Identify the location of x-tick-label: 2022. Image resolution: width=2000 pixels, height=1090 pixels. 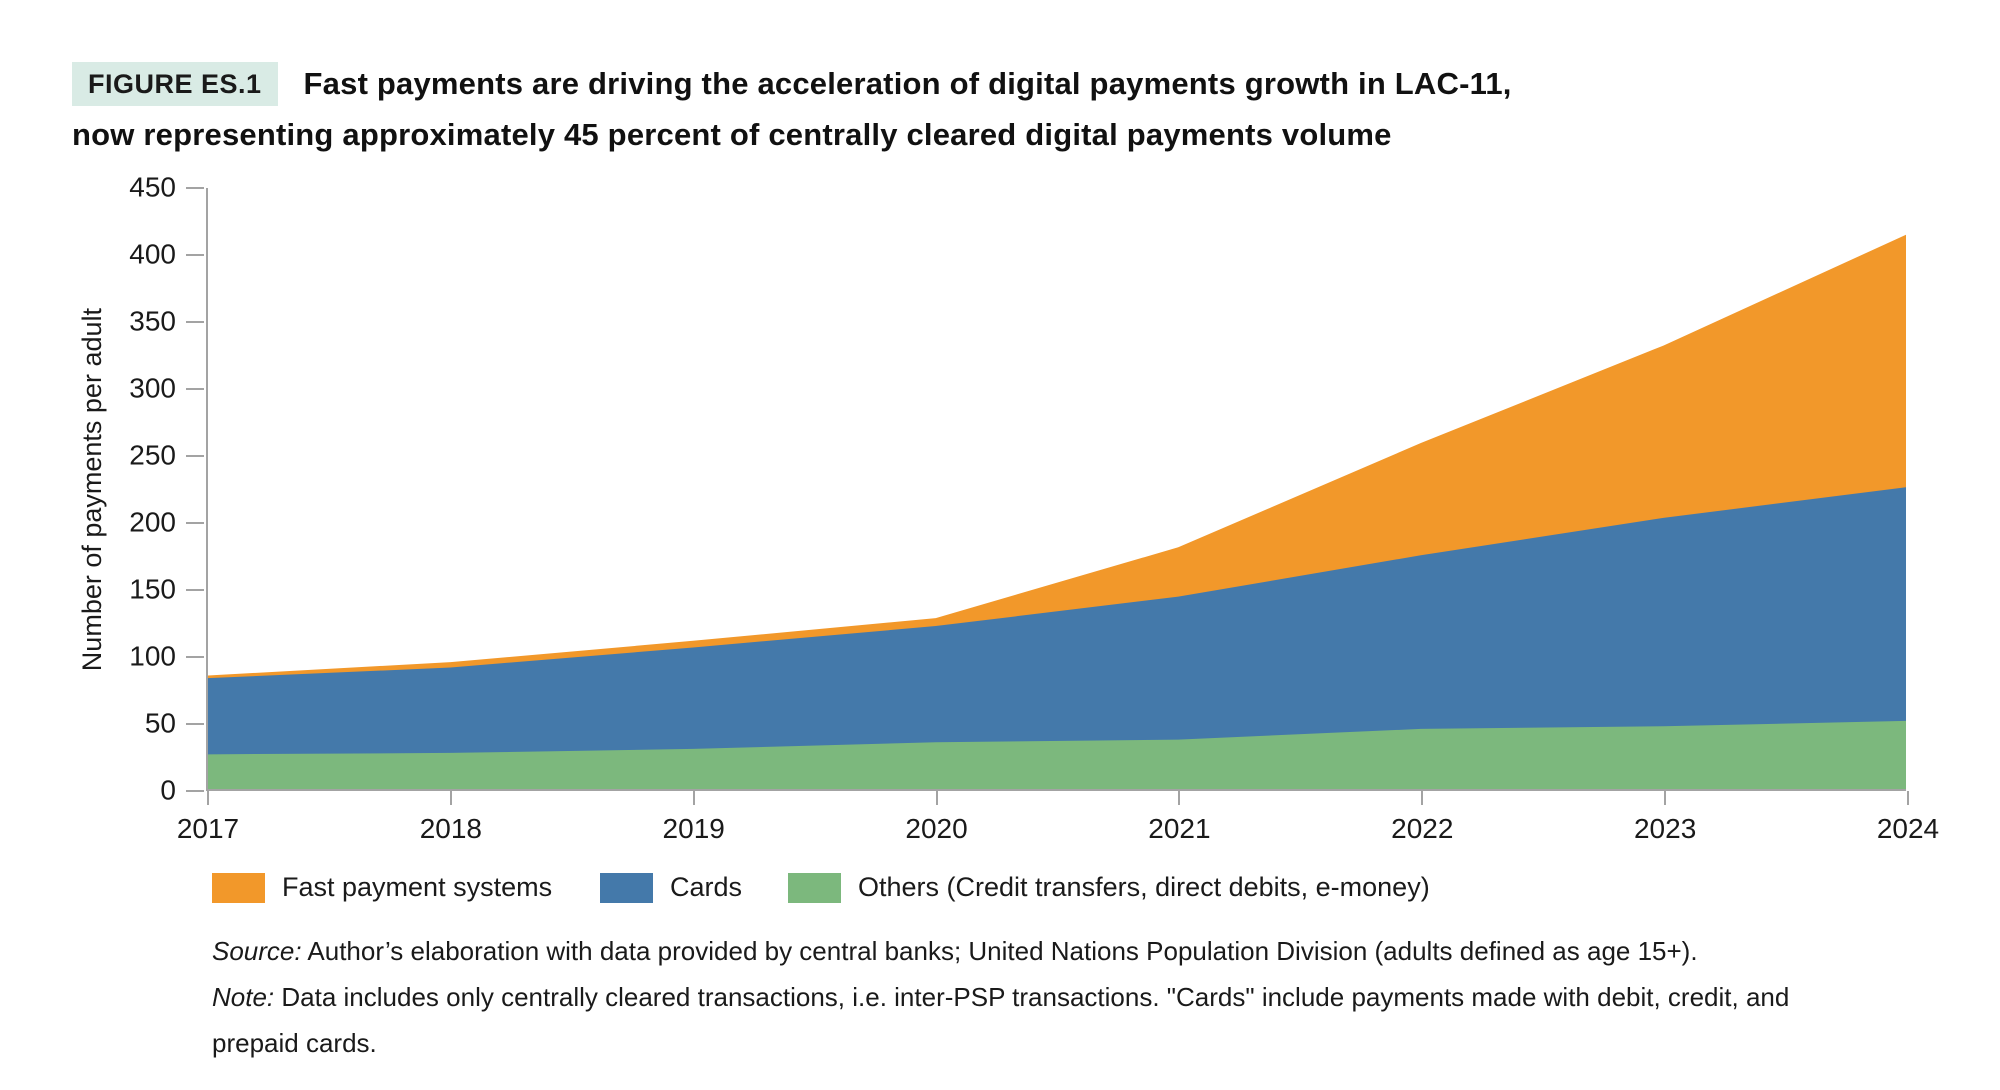
(1422, 828).